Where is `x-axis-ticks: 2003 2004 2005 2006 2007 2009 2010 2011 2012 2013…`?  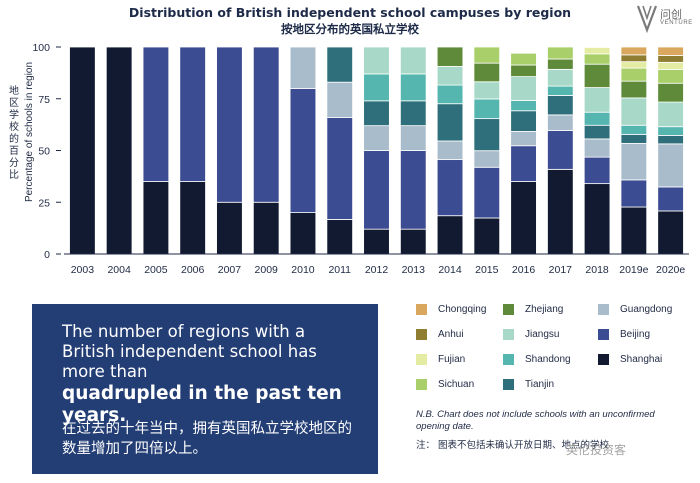 x-axis-ticks: 2003 2004 2005 2006 2007 2009 2010 2011 2012 2013… is located at coordinates (378, 270).